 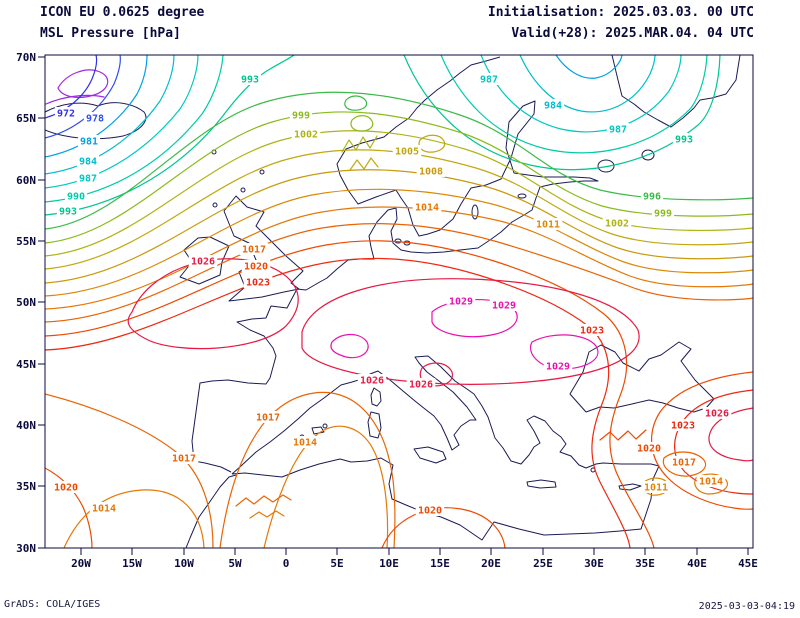 What do you see at coordinates (606, 166) in the screenshot?
I see `lake-ladoga` at bounding box center [606, 166].